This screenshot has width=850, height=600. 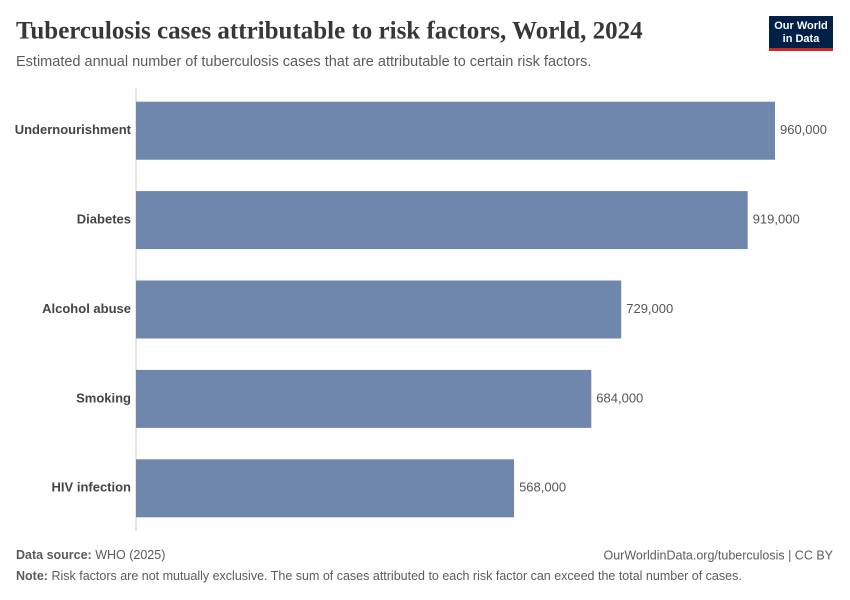 What do you see at coordinates (801, 26) in the screenshot?
I see `logo-text: Our World` at bounding box center [801, 26].